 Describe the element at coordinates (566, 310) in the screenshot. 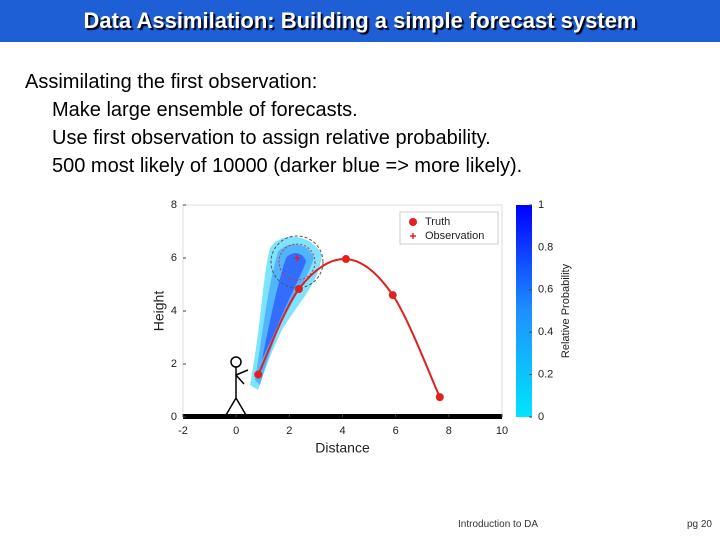

I see `colorbar-label: Relative Probability` at that location.